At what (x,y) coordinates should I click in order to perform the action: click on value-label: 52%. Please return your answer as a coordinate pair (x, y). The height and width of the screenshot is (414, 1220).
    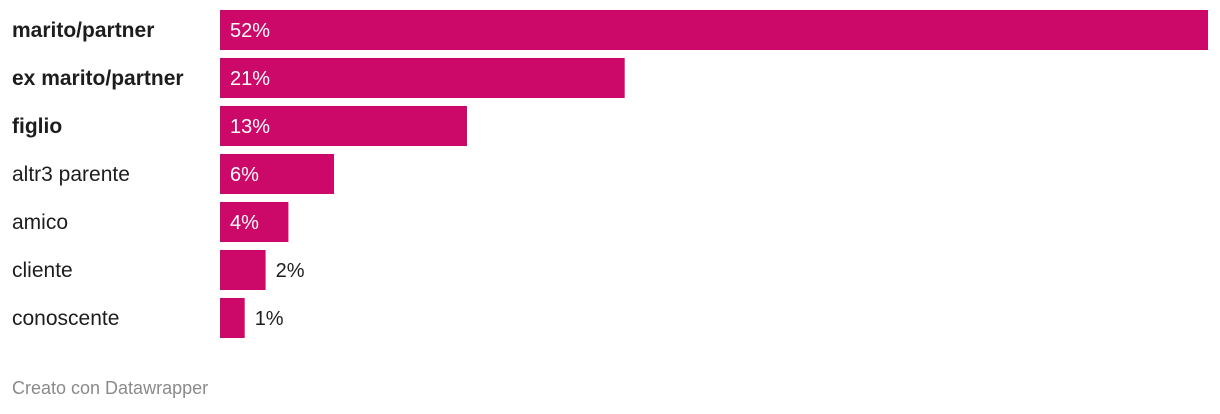
    Looking at the image, I should click on (250, 31).